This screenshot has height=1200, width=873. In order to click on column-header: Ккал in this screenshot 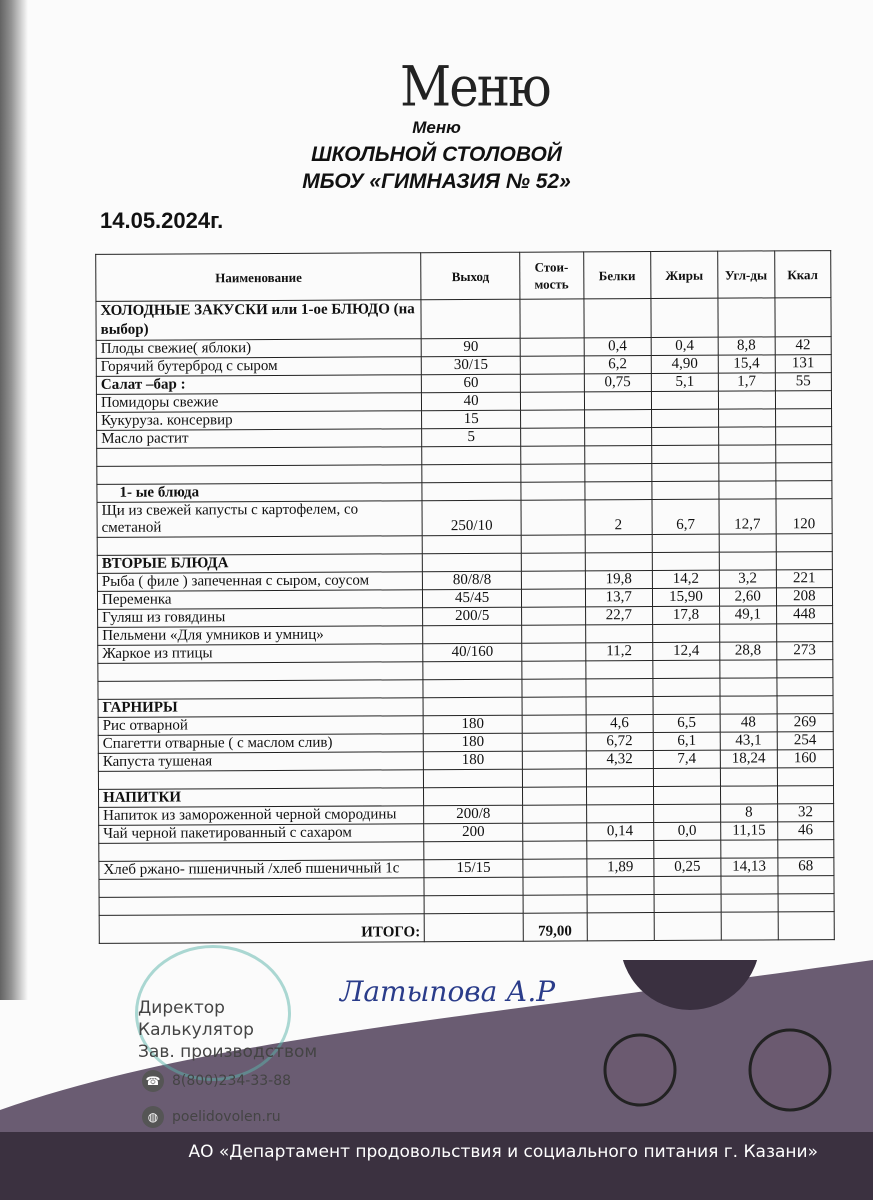, I will do `click(802, 274)`.